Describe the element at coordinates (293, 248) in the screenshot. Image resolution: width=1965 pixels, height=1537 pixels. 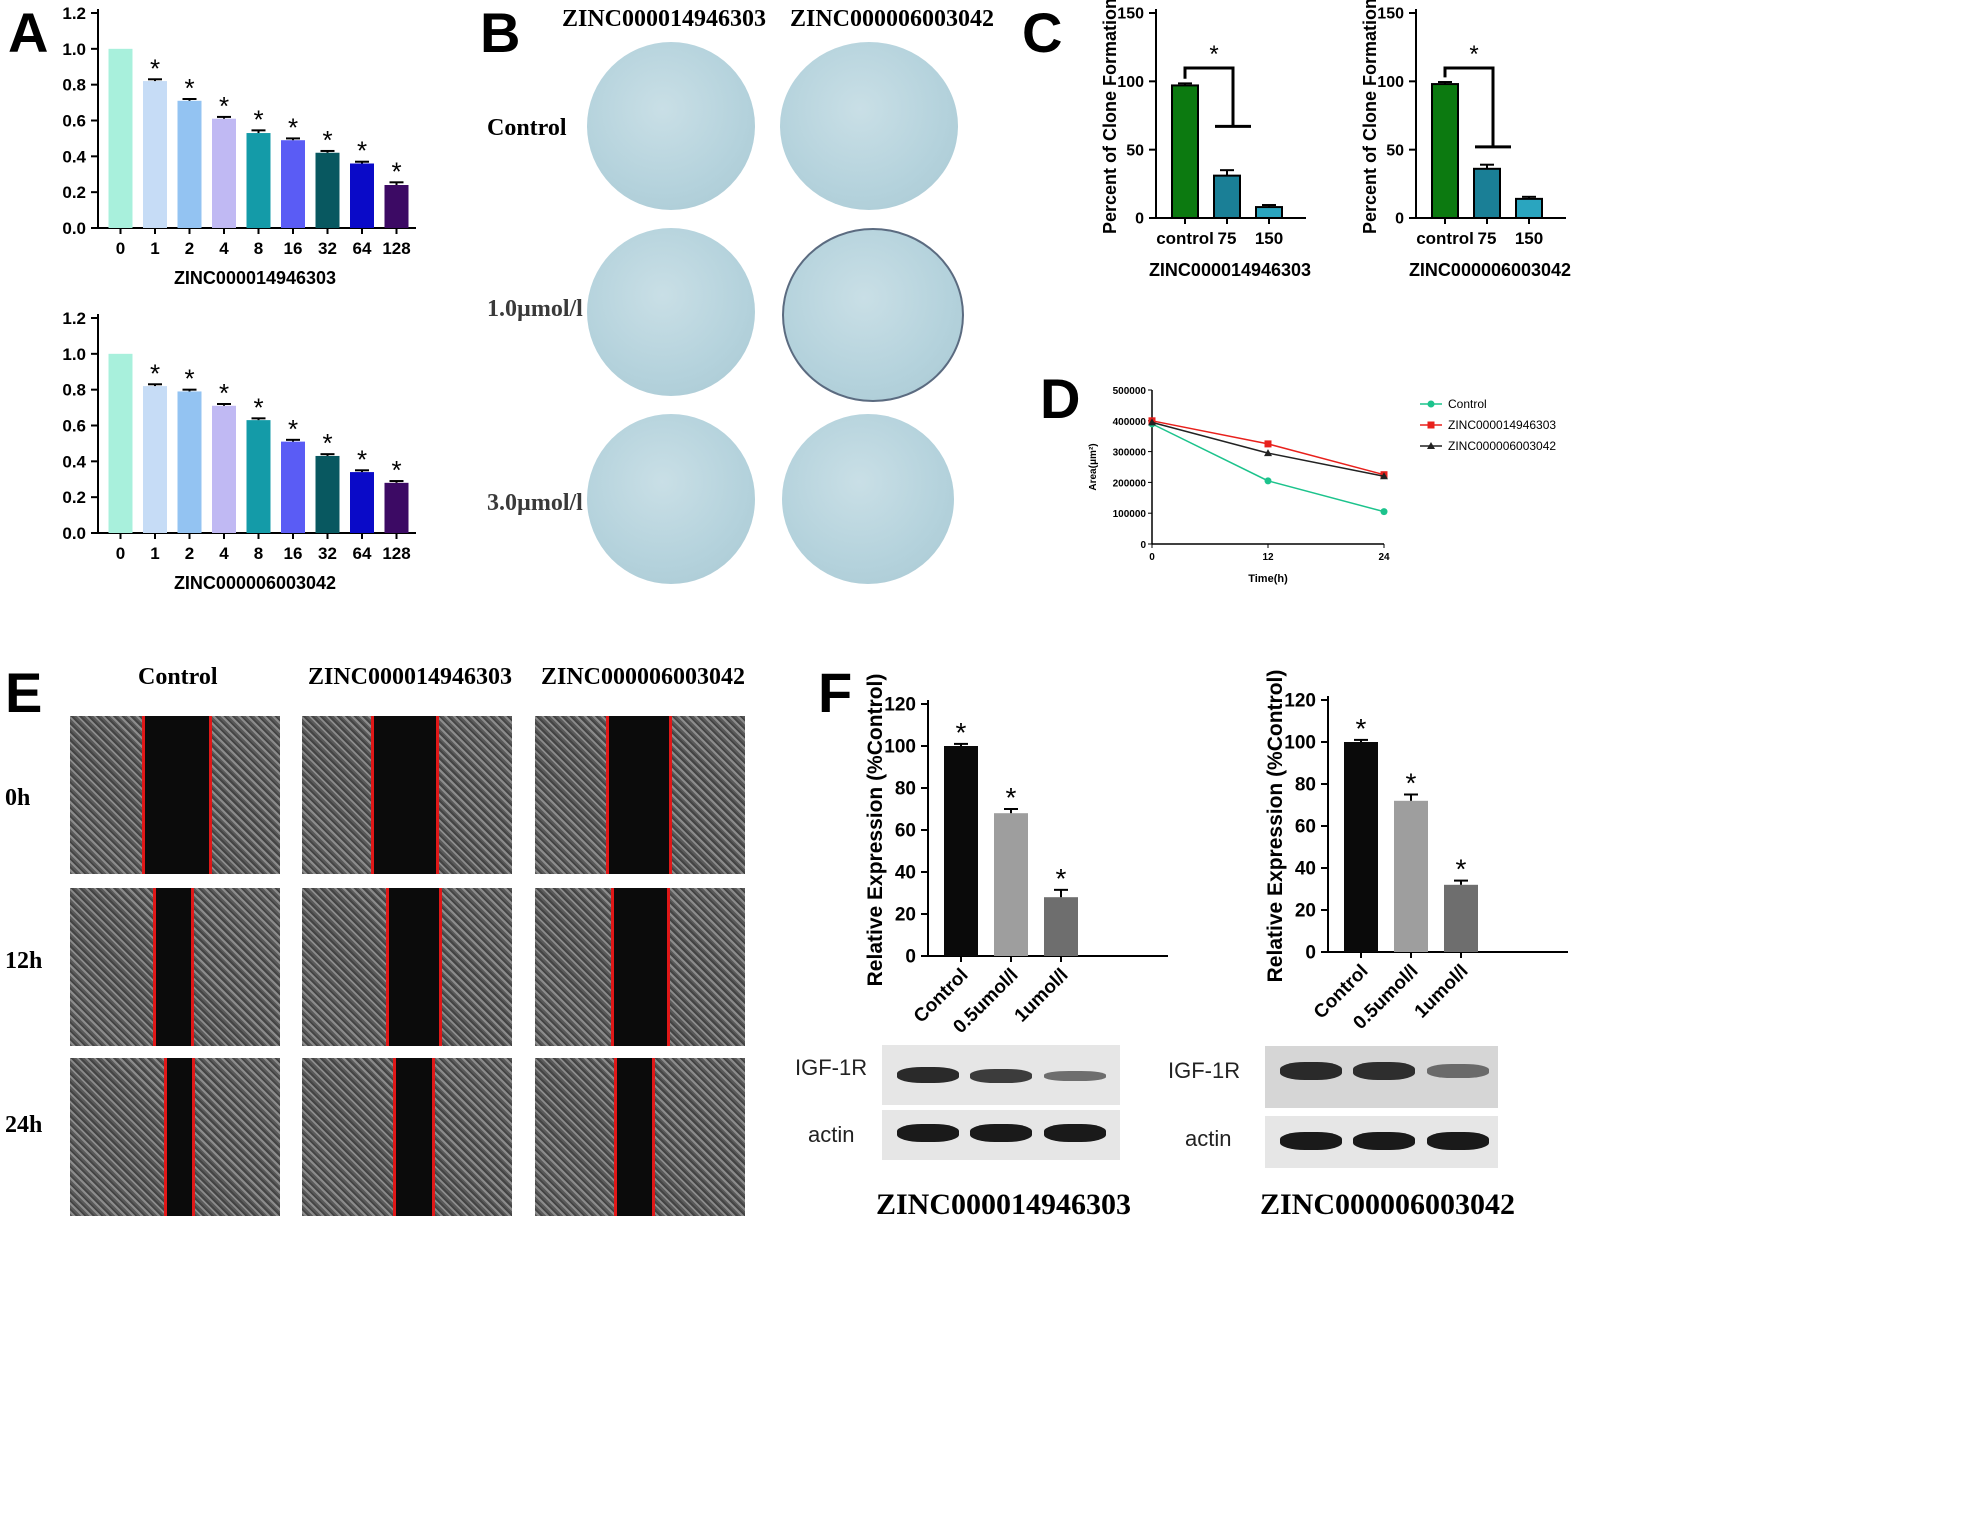
I see `x-tick-label: 16` at that location.